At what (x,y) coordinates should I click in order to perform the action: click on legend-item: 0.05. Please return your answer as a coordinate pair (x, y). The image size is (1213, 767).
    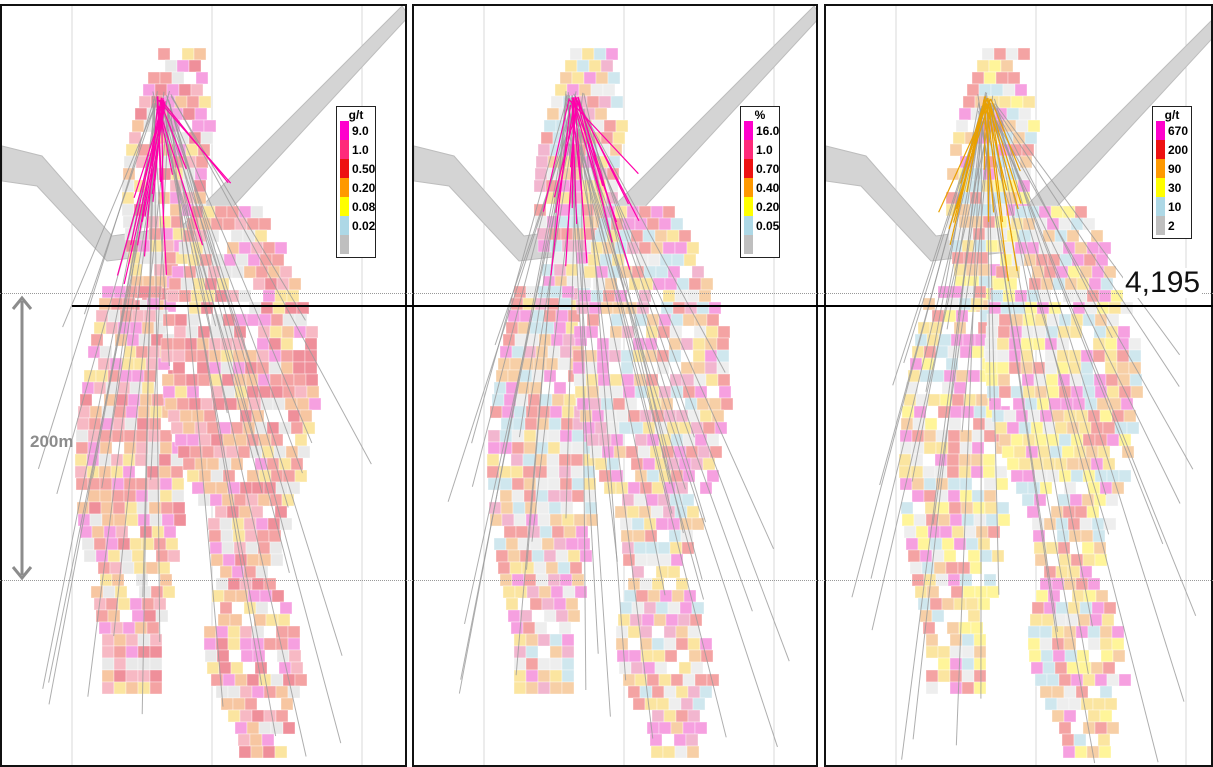
    Looking at the image, I should click on (762, 225).